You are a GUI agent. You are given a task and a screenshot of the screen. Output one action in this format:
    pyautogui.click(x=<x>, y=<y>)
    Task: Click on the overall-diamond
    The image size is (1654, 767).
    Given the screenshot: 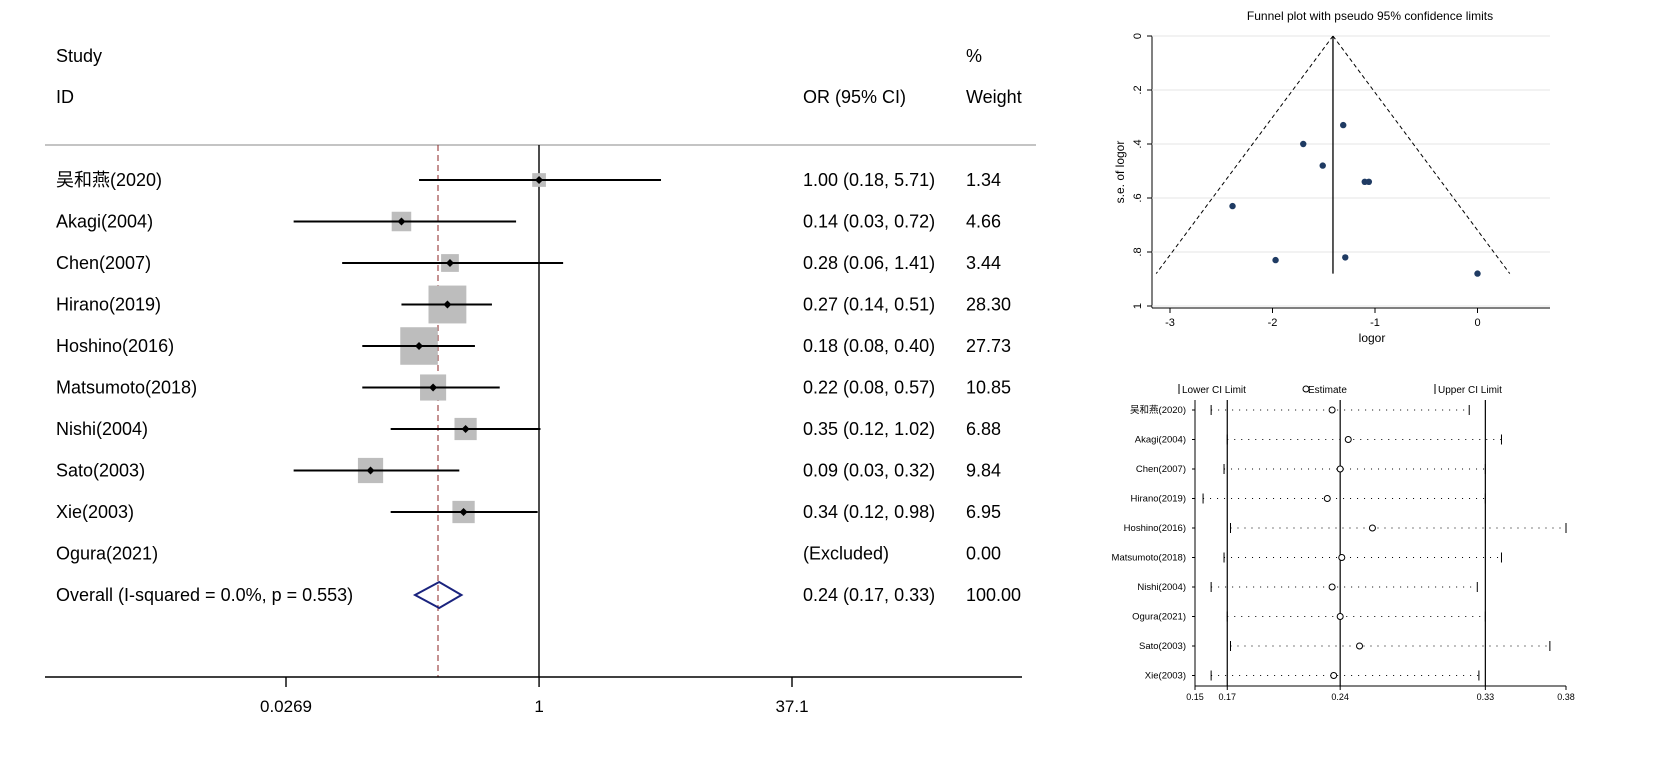 What is the action you would take?
    pyautogui.click(x=438, y=595)
    